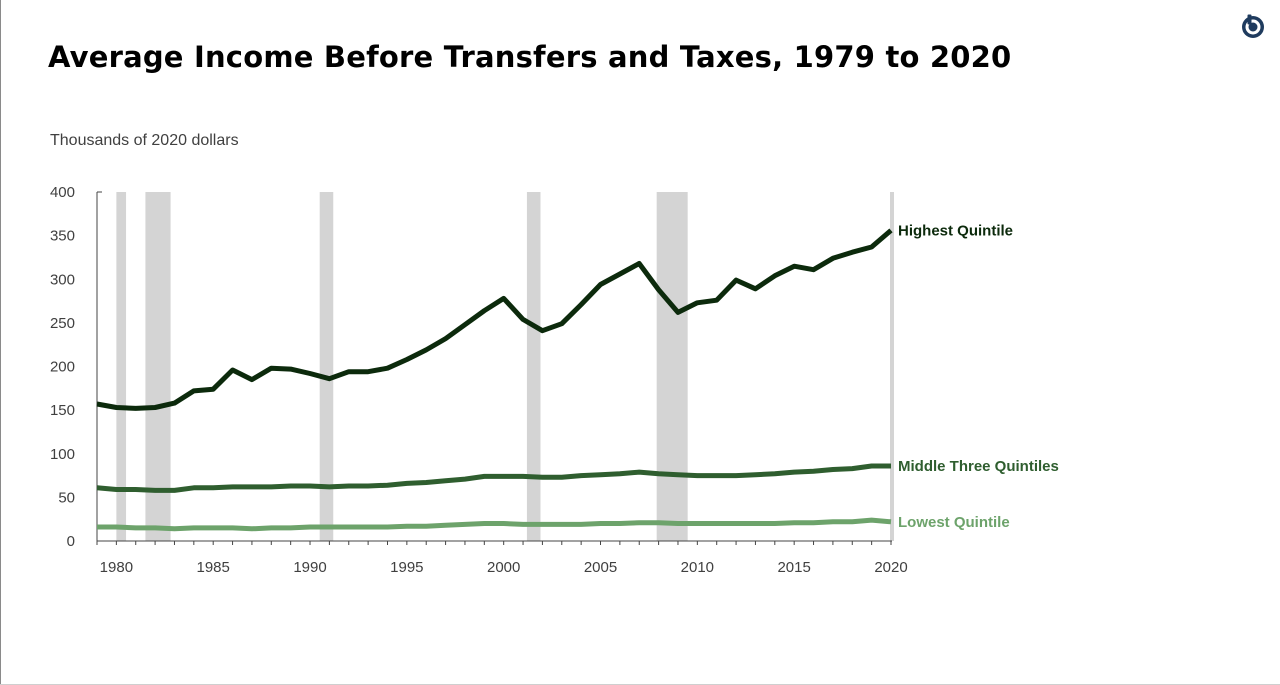  Describe the element at coordinates (892, 366) in the screenshot. I see `recession-band-2020` at that location.